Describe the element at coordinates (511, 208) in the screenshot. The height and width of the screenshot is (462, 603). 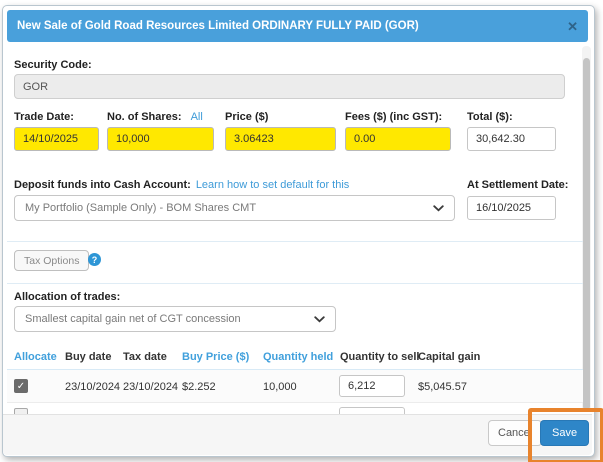
I see `settlement-date-input` at that location.